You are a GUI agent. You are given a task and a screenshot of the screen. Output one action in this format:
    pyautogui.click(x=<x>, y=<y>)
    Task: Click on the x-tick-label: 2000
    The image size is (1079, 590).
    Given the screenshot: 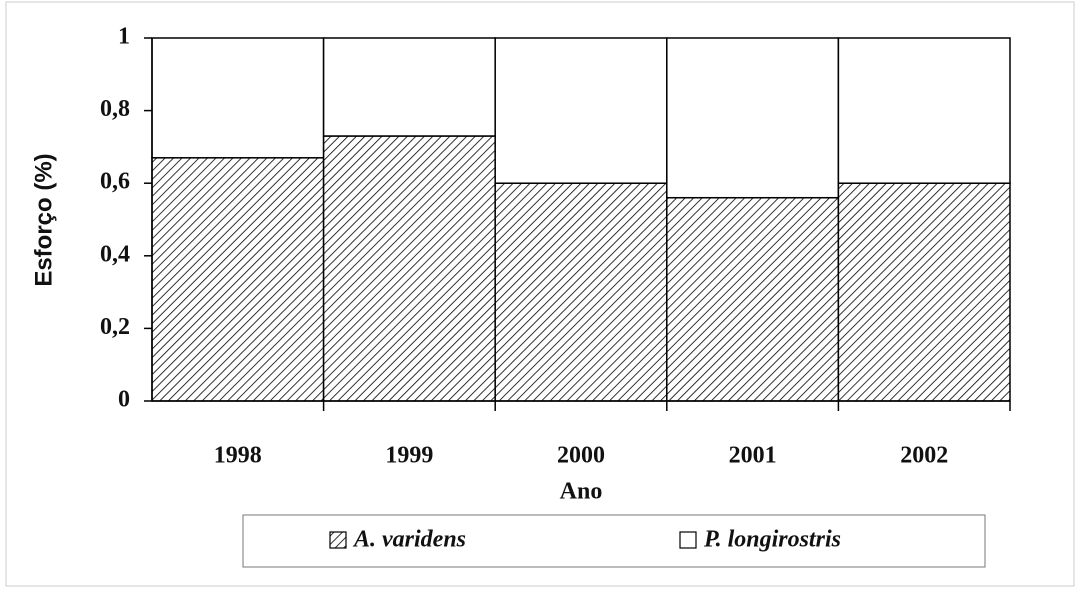 What is the action you would take?
    pyautogui.click(x=581, y=456)
    